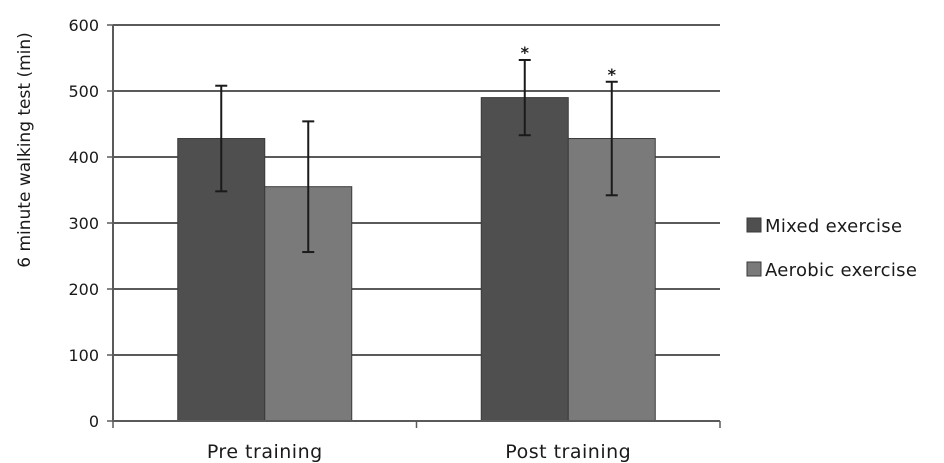 The width and height of the screenshot is (944, 463). Describe the element at coordinates (833, 226) in the screenshot. I see `legend-label: Mixed exercise` at that location.